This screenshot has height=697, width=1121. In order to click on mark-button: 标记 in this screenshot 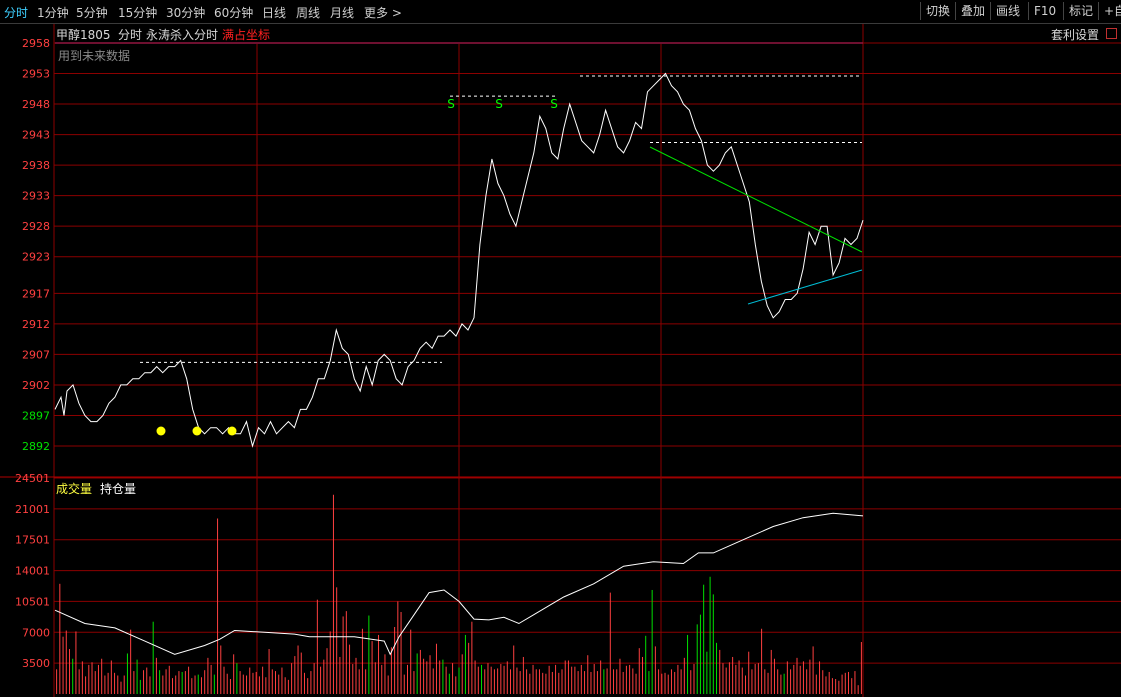, I will do `click(1080, 11)`.